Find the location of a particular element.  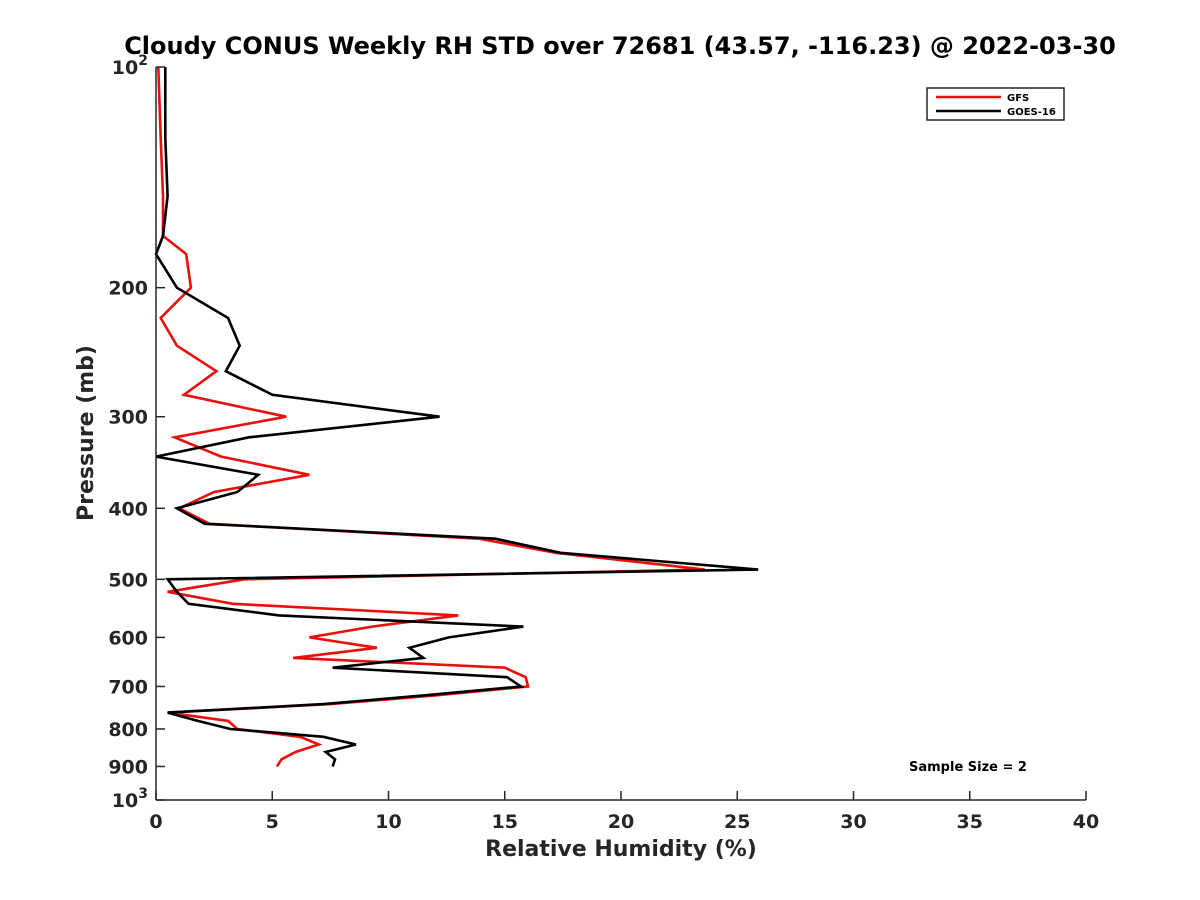

y-tick-label: 700 is located at coordinates (128, 687).